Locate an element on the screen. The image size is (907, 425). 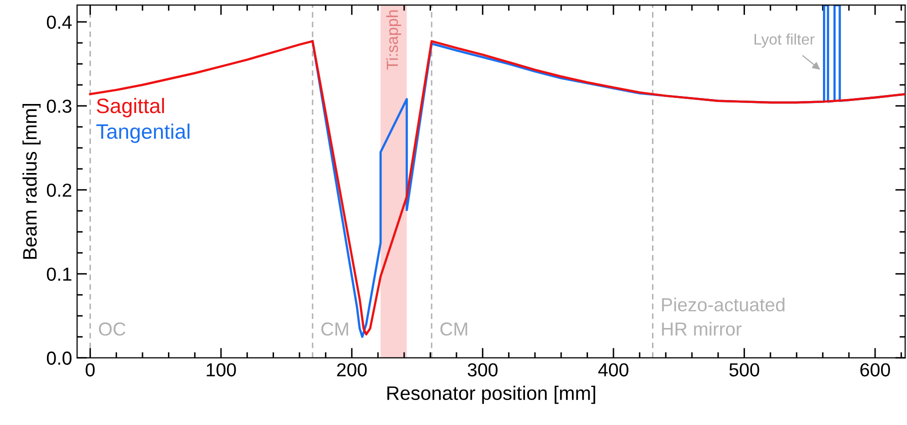
y-tick-label: 0.0 is located at coordinates (59, 358).